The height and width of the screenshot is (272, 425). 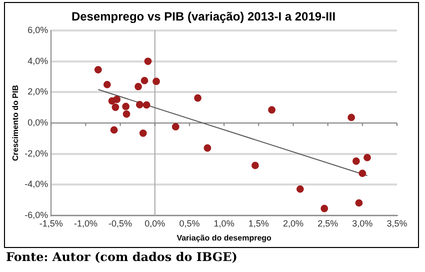 What do you see at coordinates (36, 184) in the screenshot?
I see `y-tick-label: -4,0%` at bounding box center [36, 184].